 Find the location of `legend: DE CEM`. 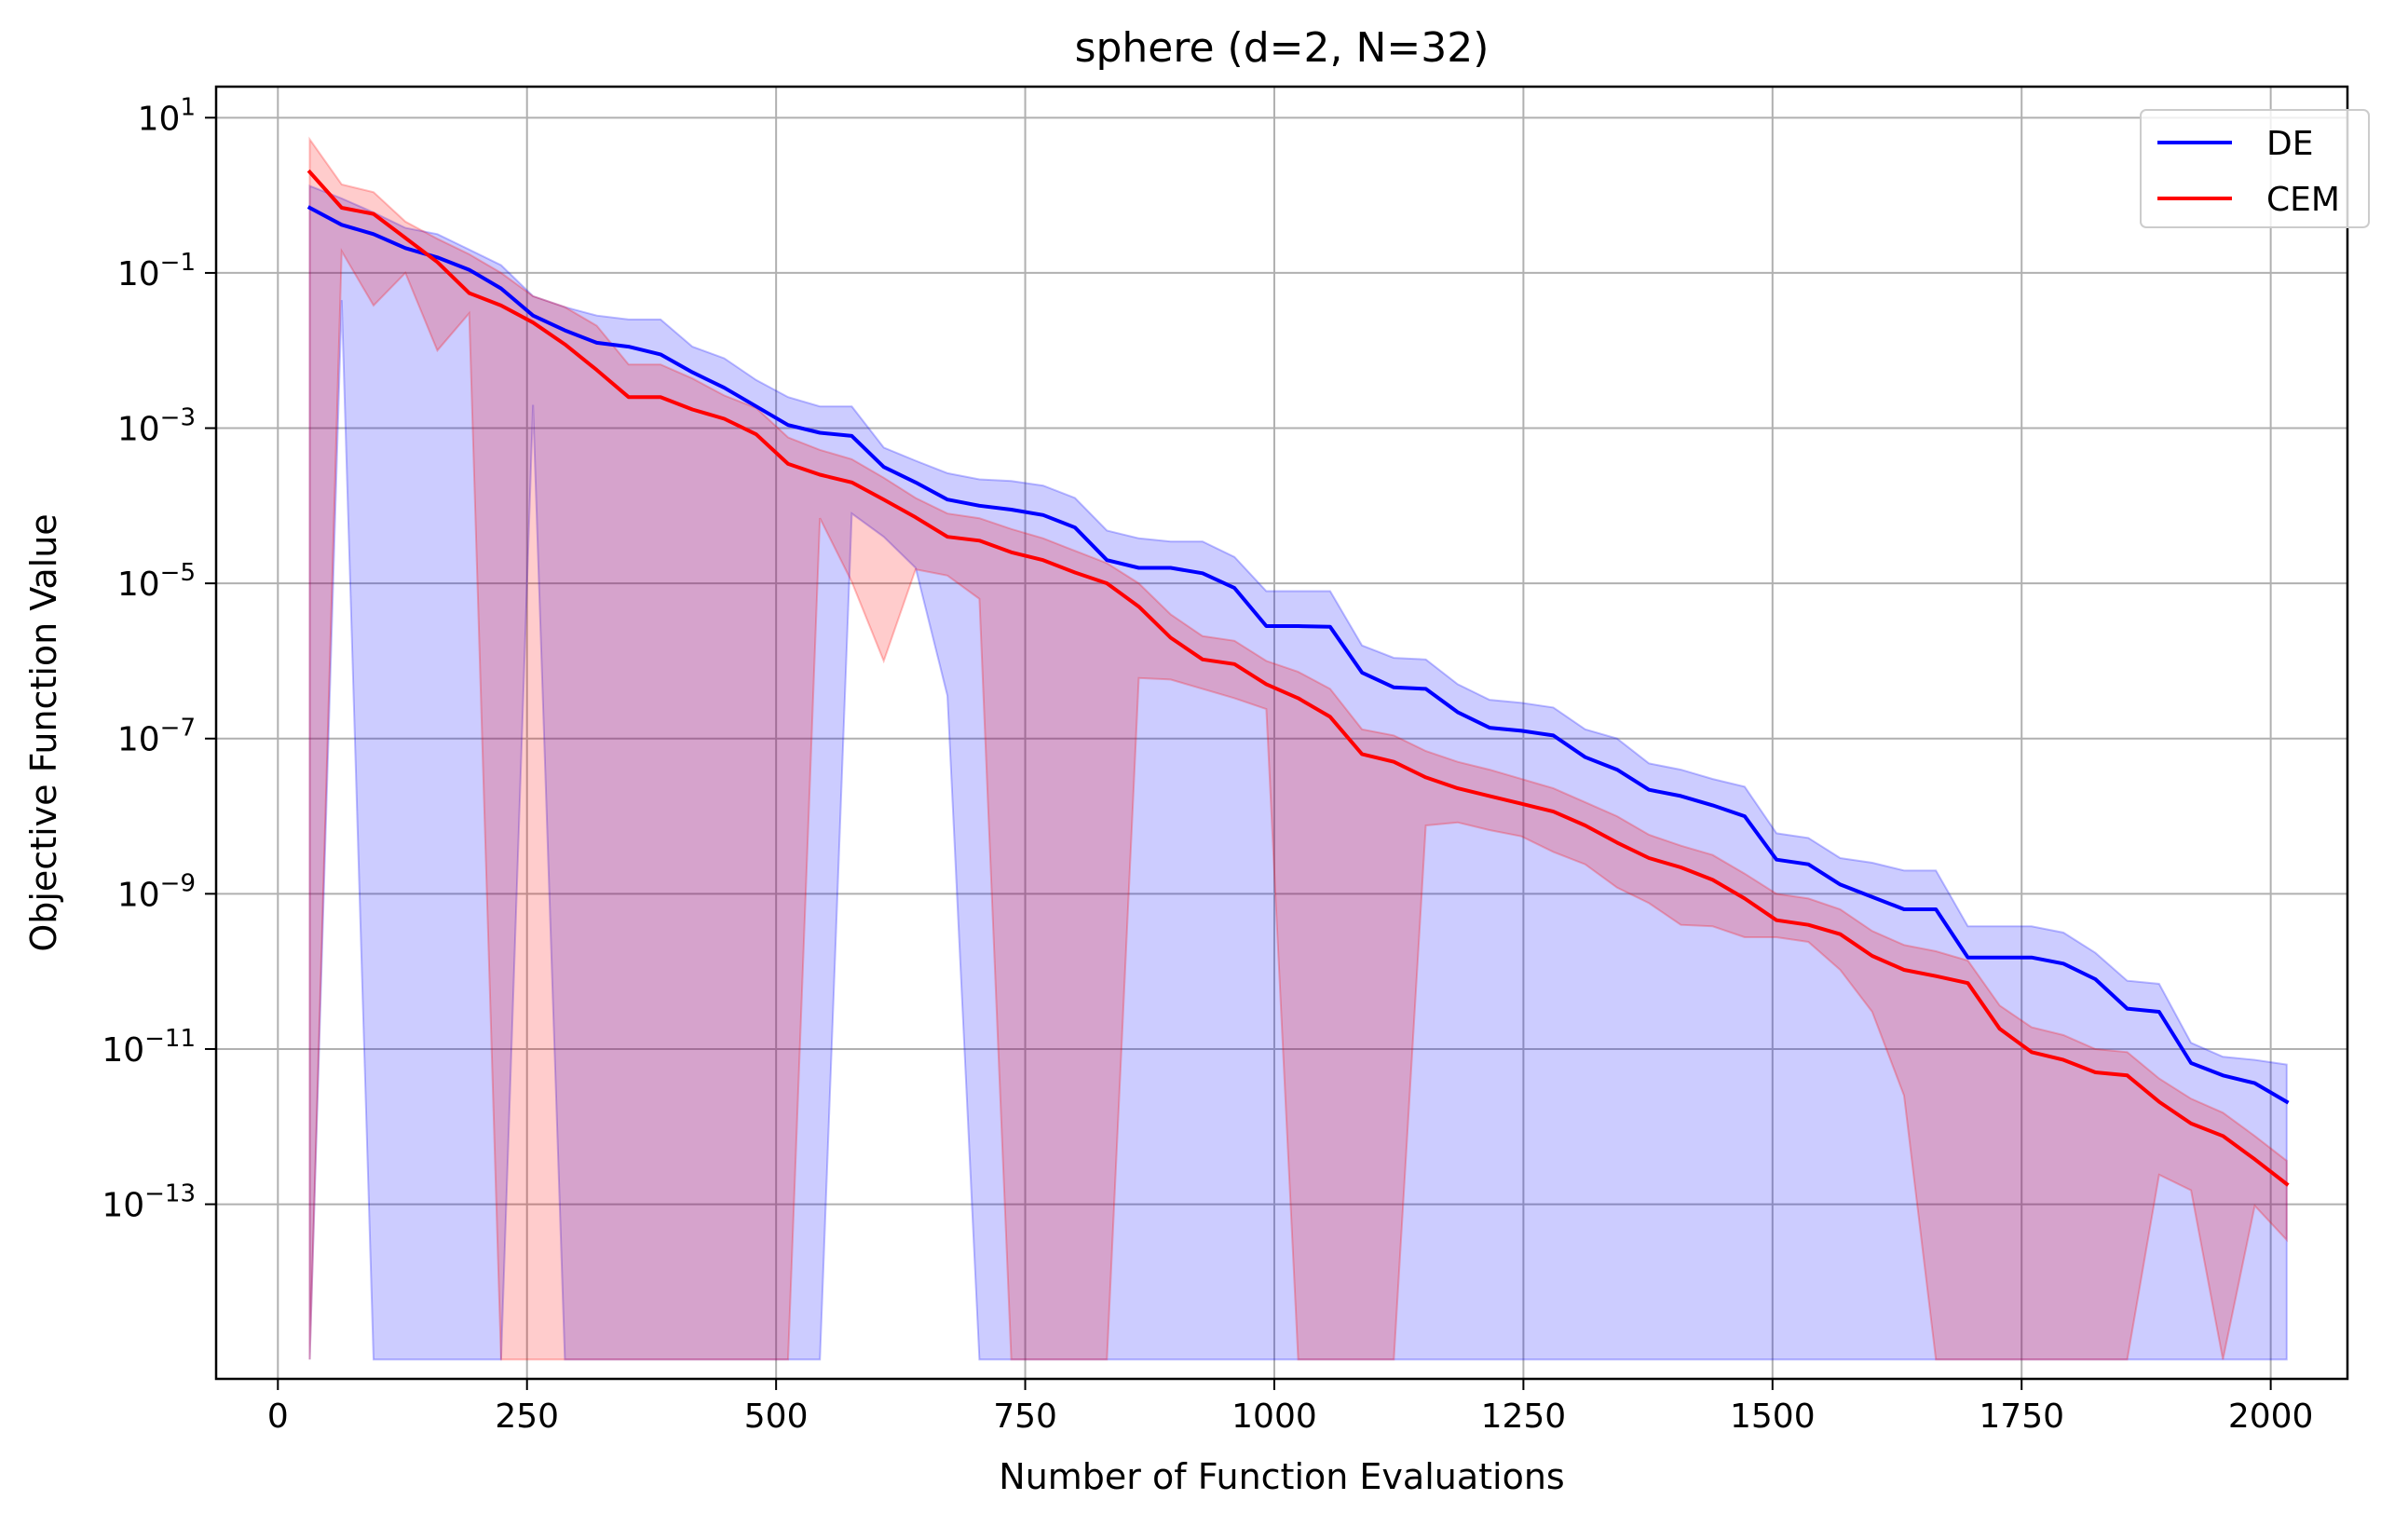

legend: DE CEM is located at coordinates (2255, 168).